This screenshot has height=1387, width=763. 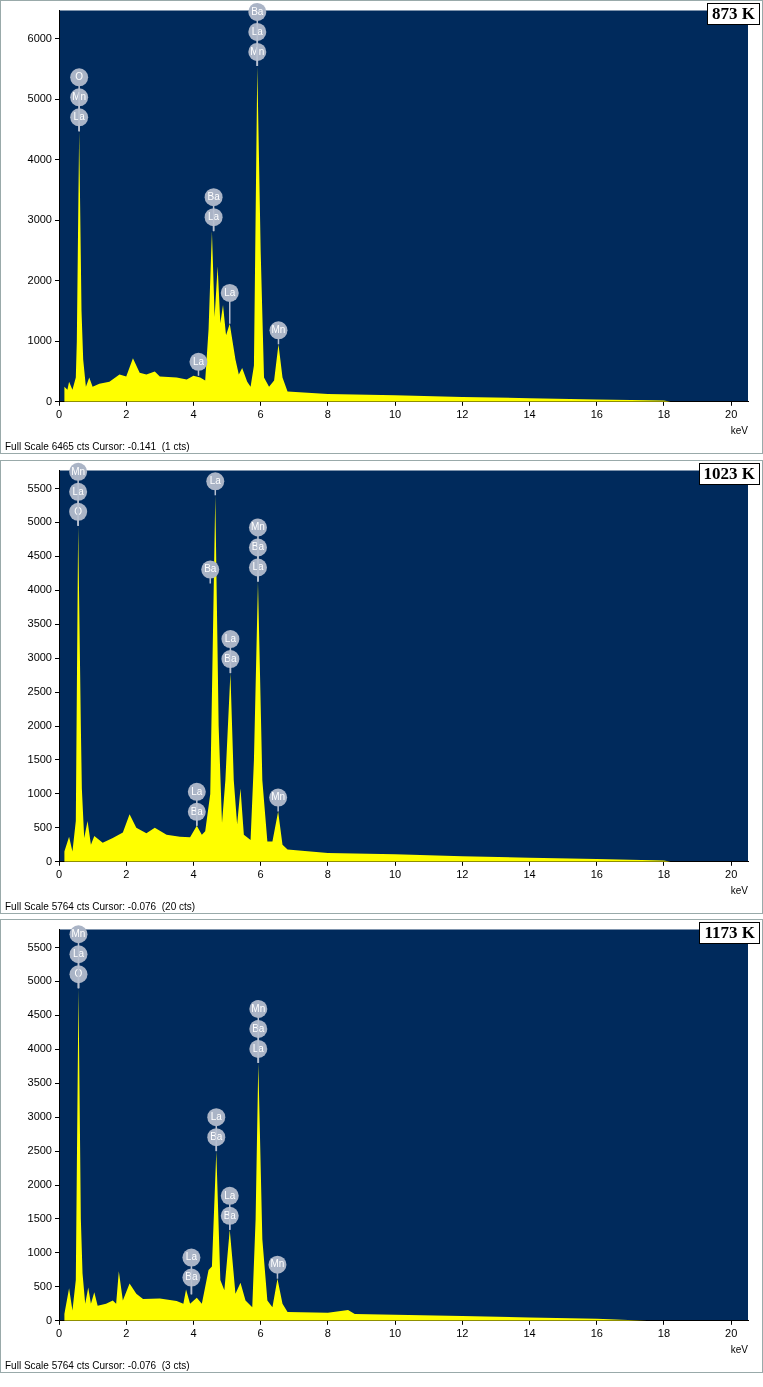 What do you see at coordinates (97, 446) in the screenshot?
I see `text: Full Scale 6465 cts Cursor: -0.141 (1 cts)` at bounding box center [97, 446].